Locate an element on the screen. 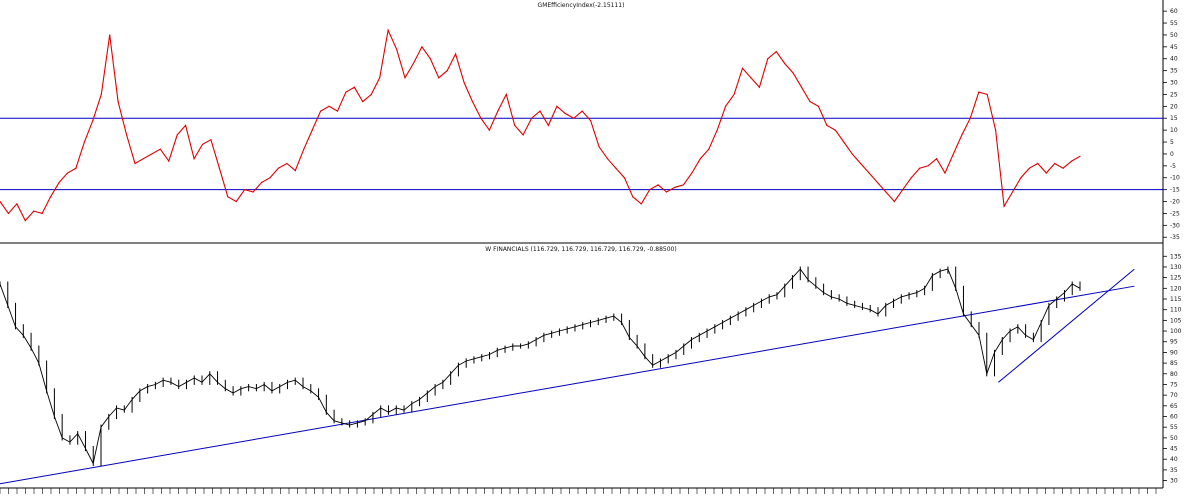 The height and width of the screenshot is (499, 1189). y-tick-label: 105 is located at coordinates (1176, 320).